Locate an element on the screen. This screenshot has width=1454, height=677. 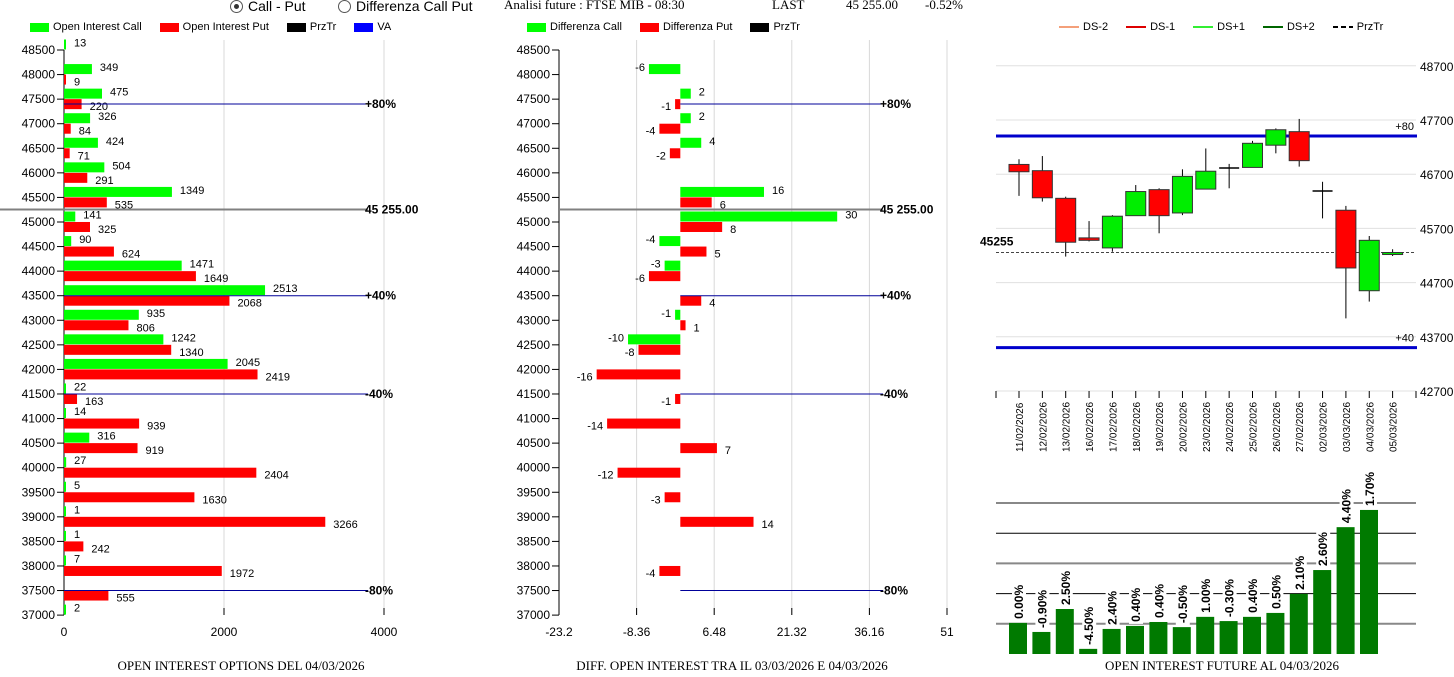
date-label: 18/02/2026 is located at coordinates (1137, 427).